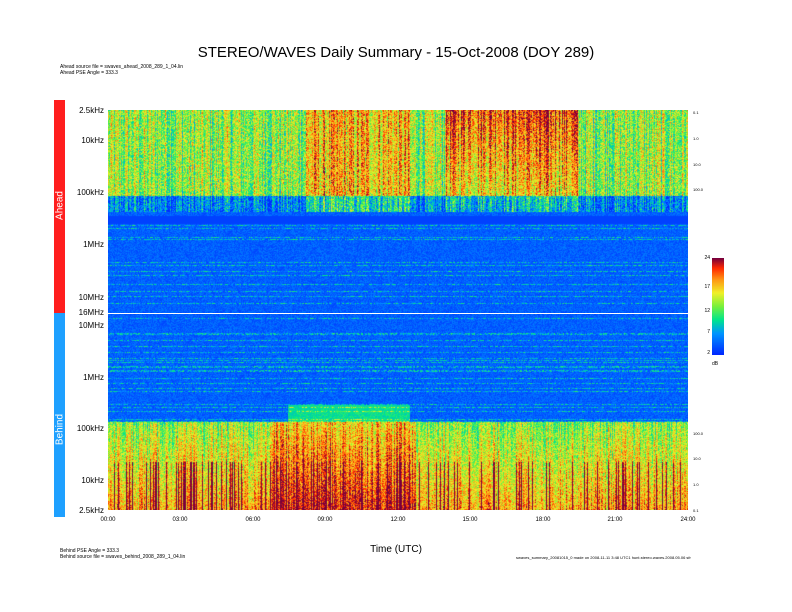 The width and height of the screenshot is (792, 612). What do you see at coordinates (615, 520) in the screenshot?
I see `xtick-21: 21:00` at bounding box center [615, 520].